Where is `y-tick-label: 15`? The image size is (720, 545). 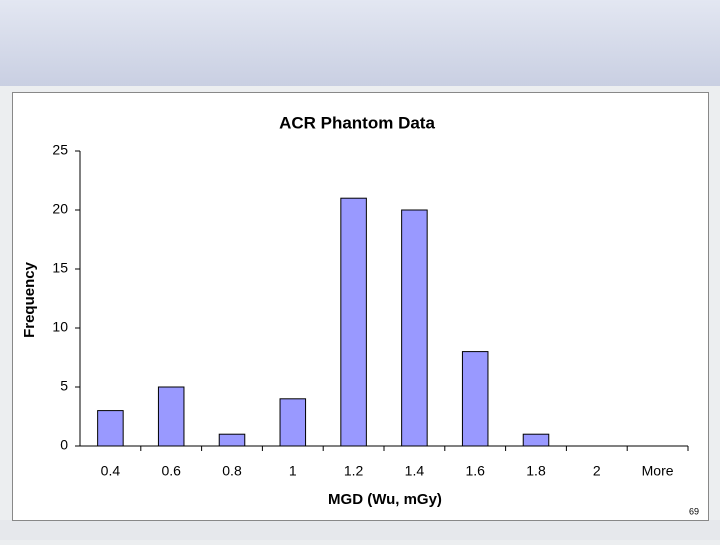
y-tick-label: 15 is located at coordinates (60, 268).